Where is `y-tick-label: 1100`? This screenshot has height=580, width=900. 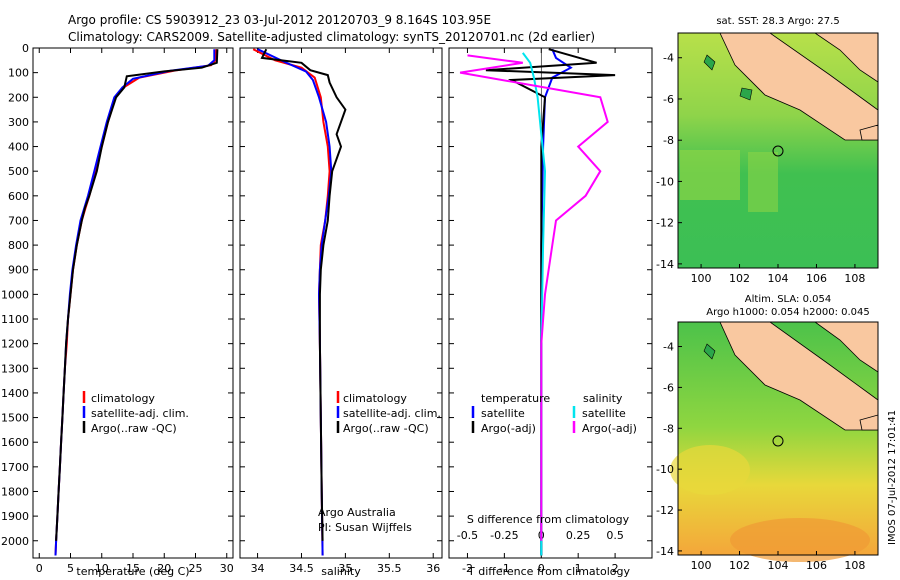 y-tick-label: 1100 is located at coordinates (15, 319).